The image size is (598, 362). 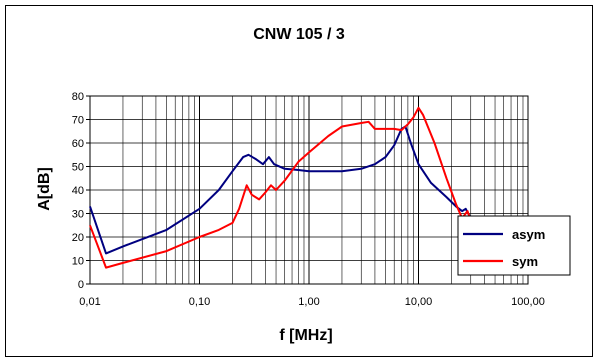 I want to click on y-tick-label: 70, so click(x=78, y=121).